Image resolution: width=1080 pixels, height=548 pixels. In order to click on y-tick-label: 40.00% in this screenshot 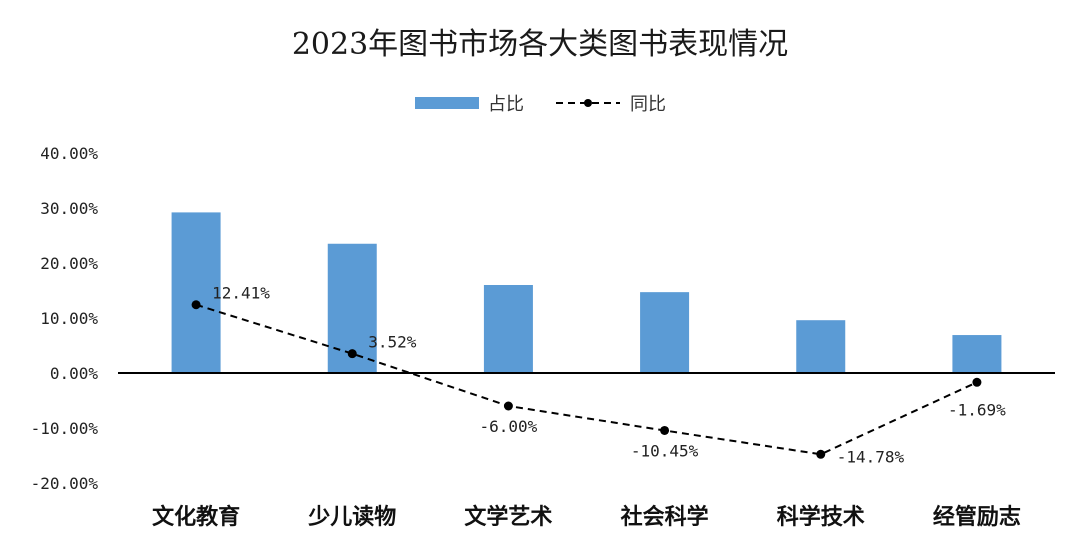, I will do `click(69, 153)`.